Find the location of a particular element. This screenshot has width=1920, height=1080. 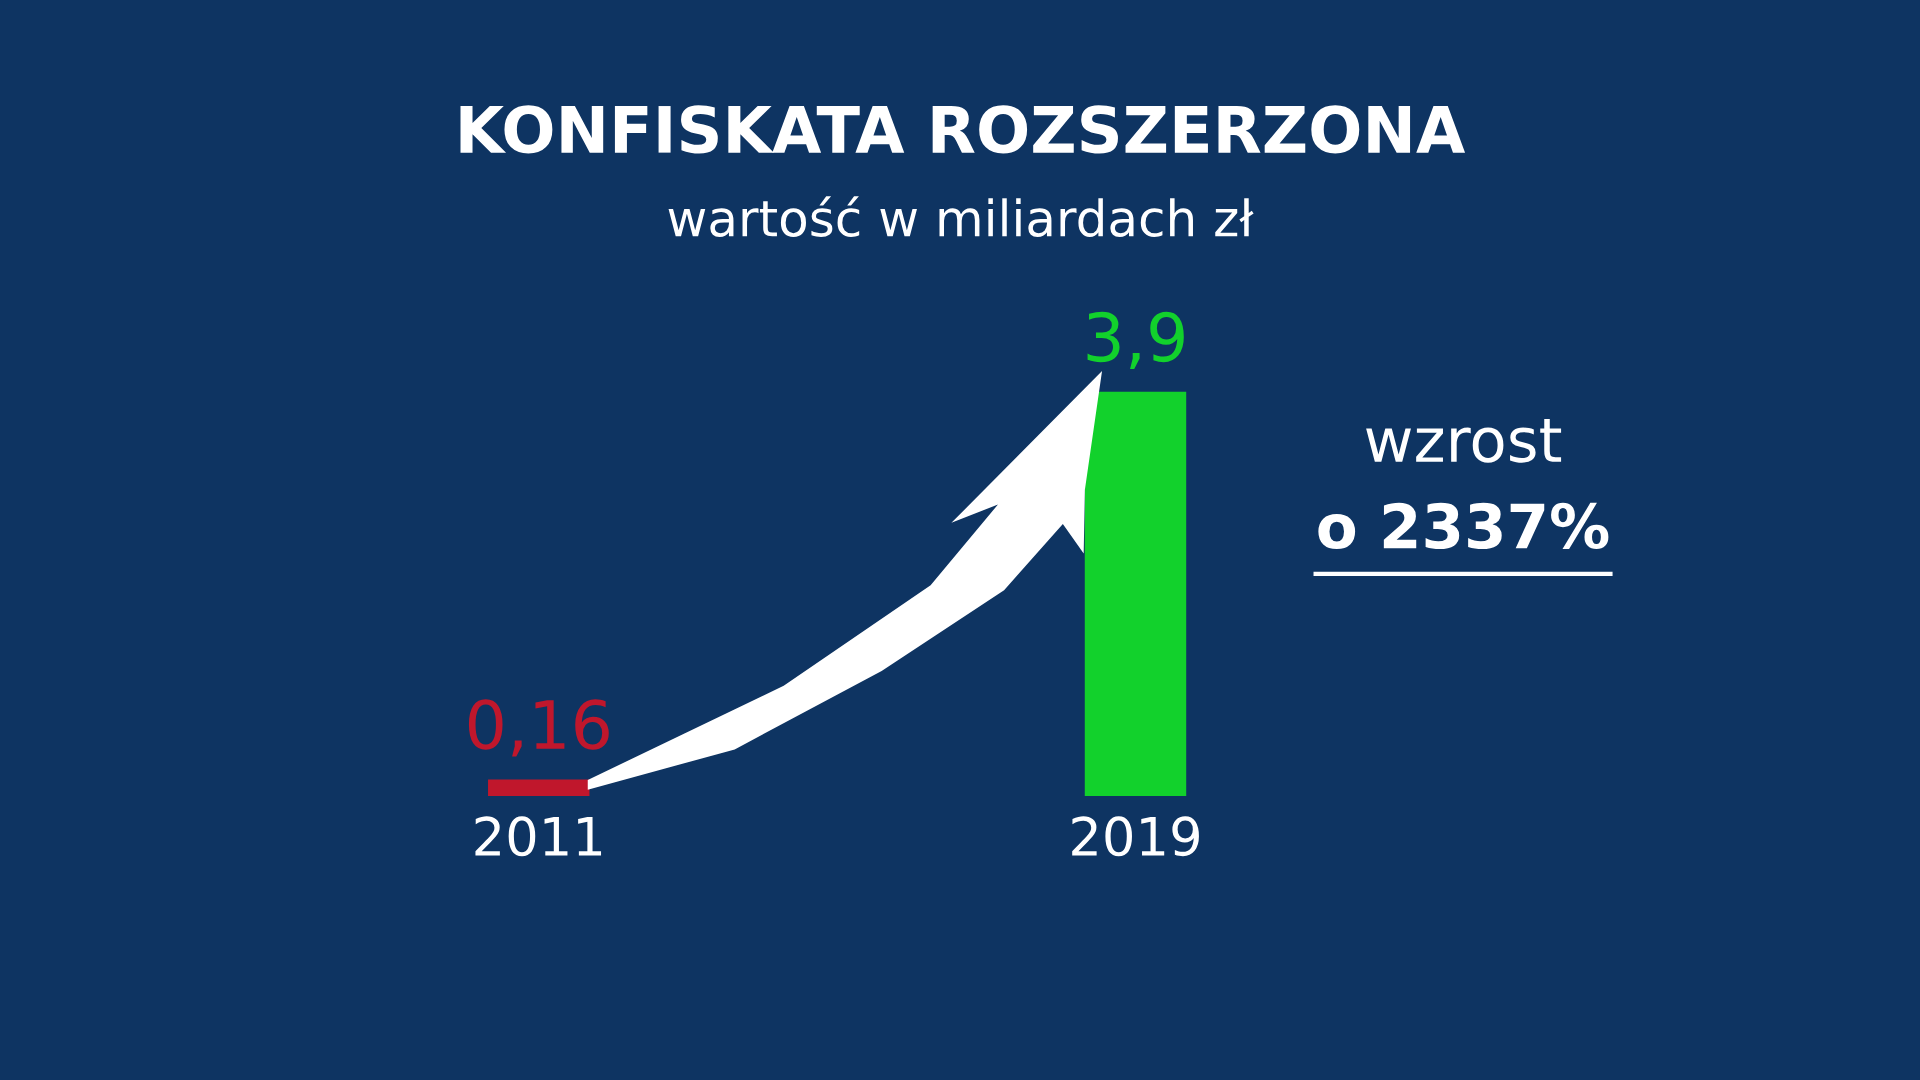

data-label: 3,9 is located at coordinates (1135, 340).